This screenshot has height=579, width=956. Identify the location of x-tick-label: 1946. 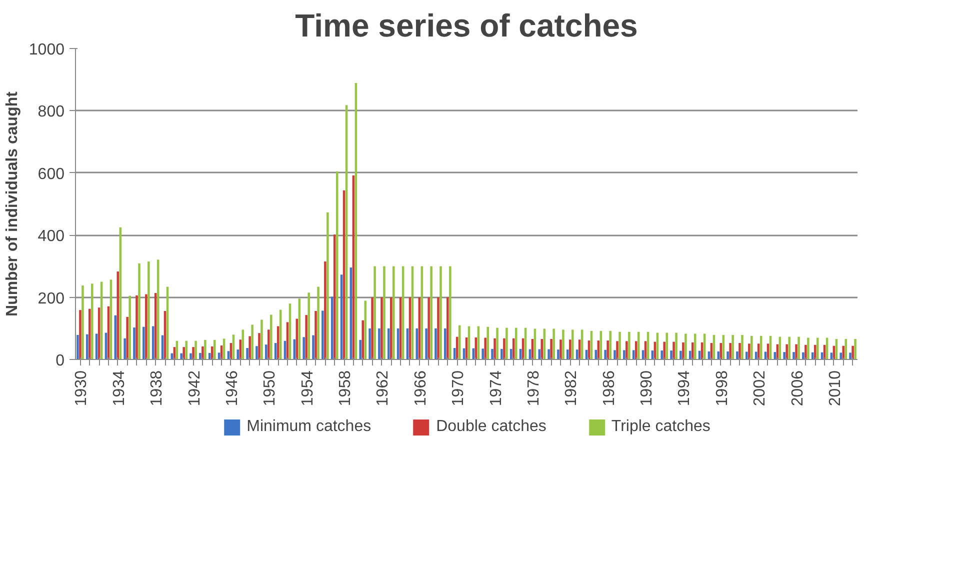
(232, 388).